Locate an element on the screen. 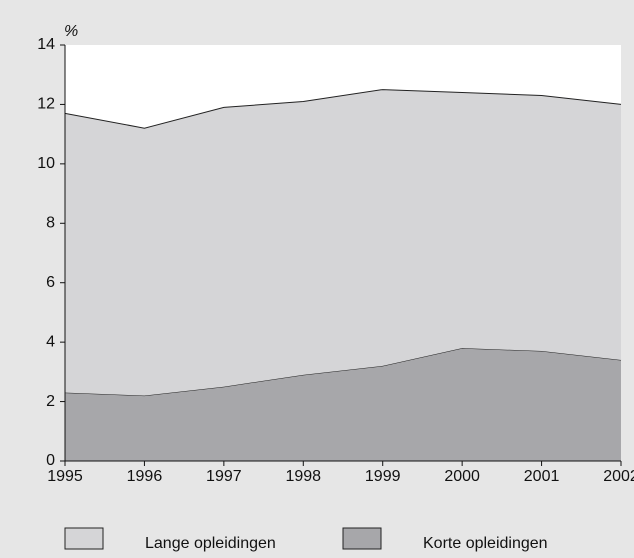  y-tick-label: 14 is located at coordinates (46, 44).